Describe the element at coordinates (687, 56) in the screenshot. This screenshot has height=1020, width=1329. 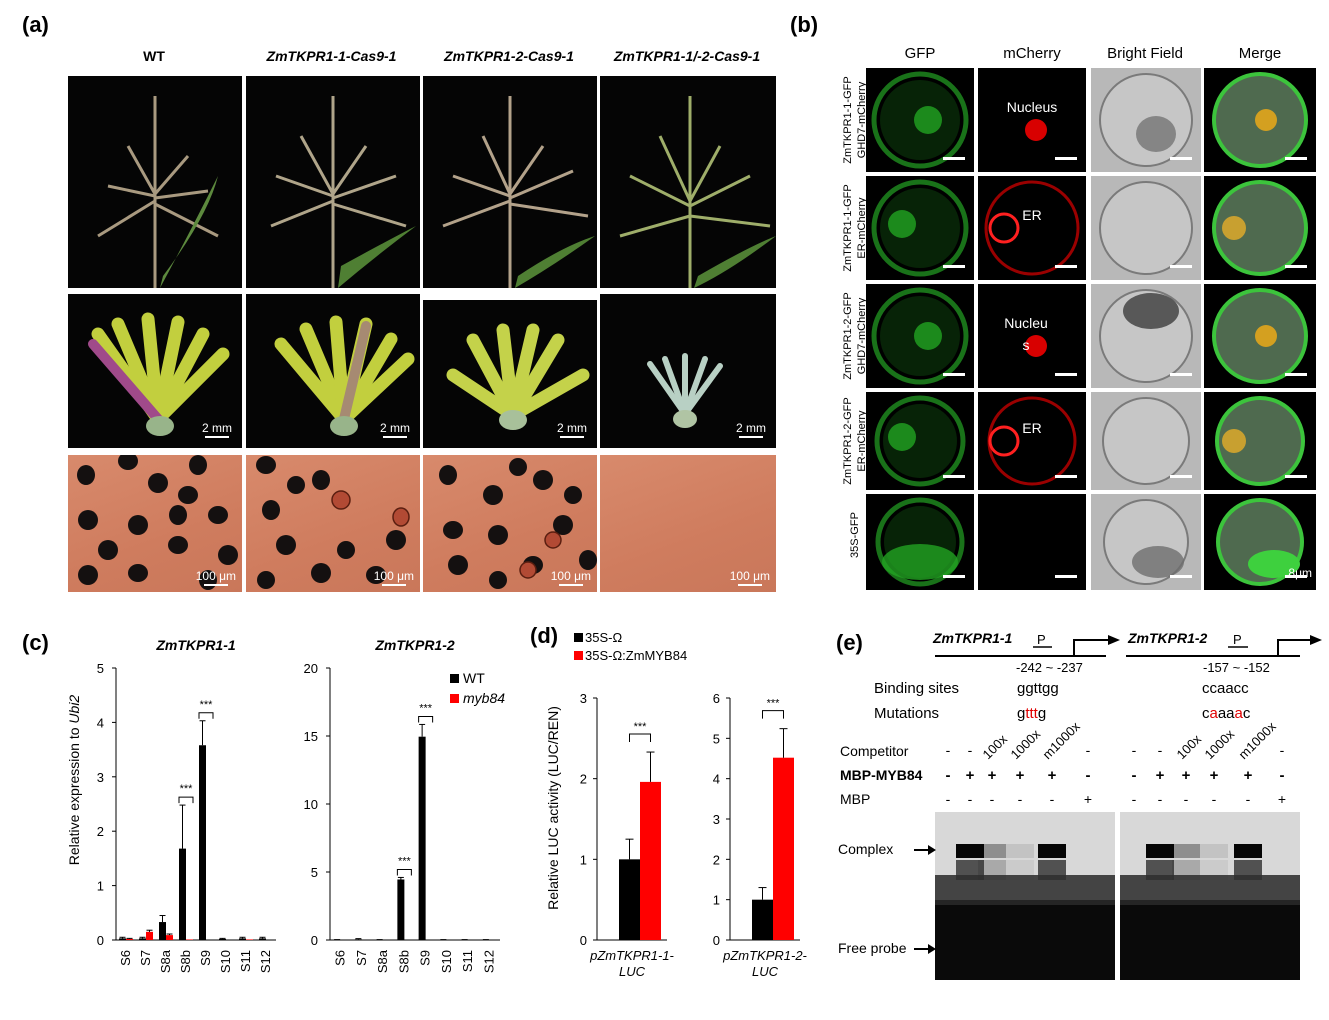
I see `col-header-double: ZmTKPR1-1/-2-Cas9-1` at that location.